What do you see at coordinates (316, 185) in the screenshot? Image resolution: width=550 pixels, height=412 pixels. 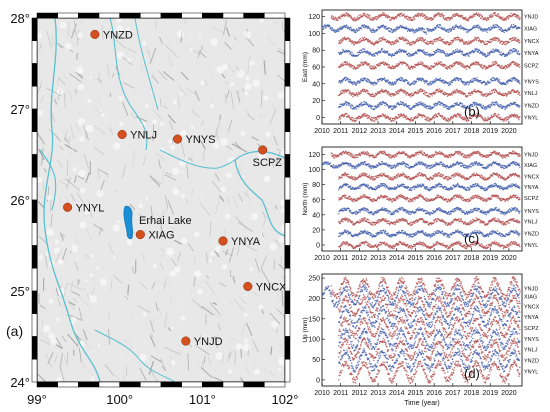 I see `y-tick-label: 80` at bounding box center [316, 185].